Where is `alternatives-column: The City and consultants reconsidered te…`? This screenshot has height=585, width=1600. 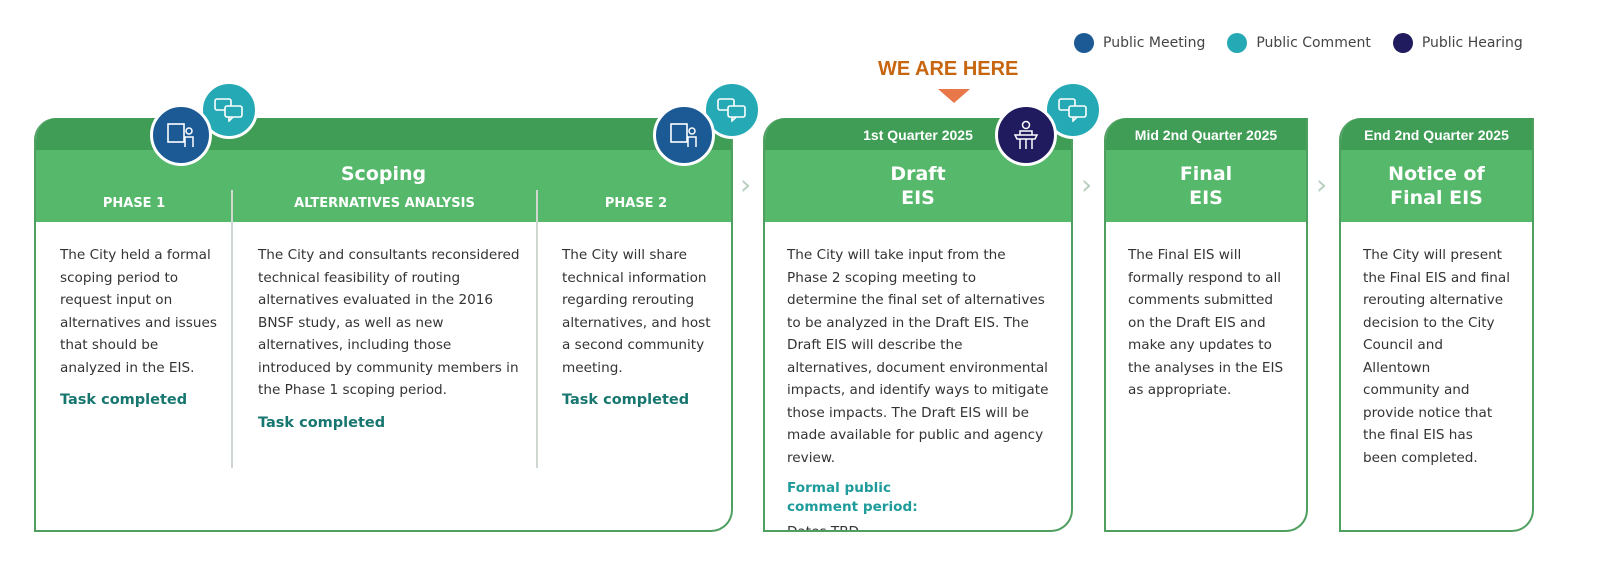
alternatives-column: The City and consultants reconsidered te… is located at coordinates (393, 339).